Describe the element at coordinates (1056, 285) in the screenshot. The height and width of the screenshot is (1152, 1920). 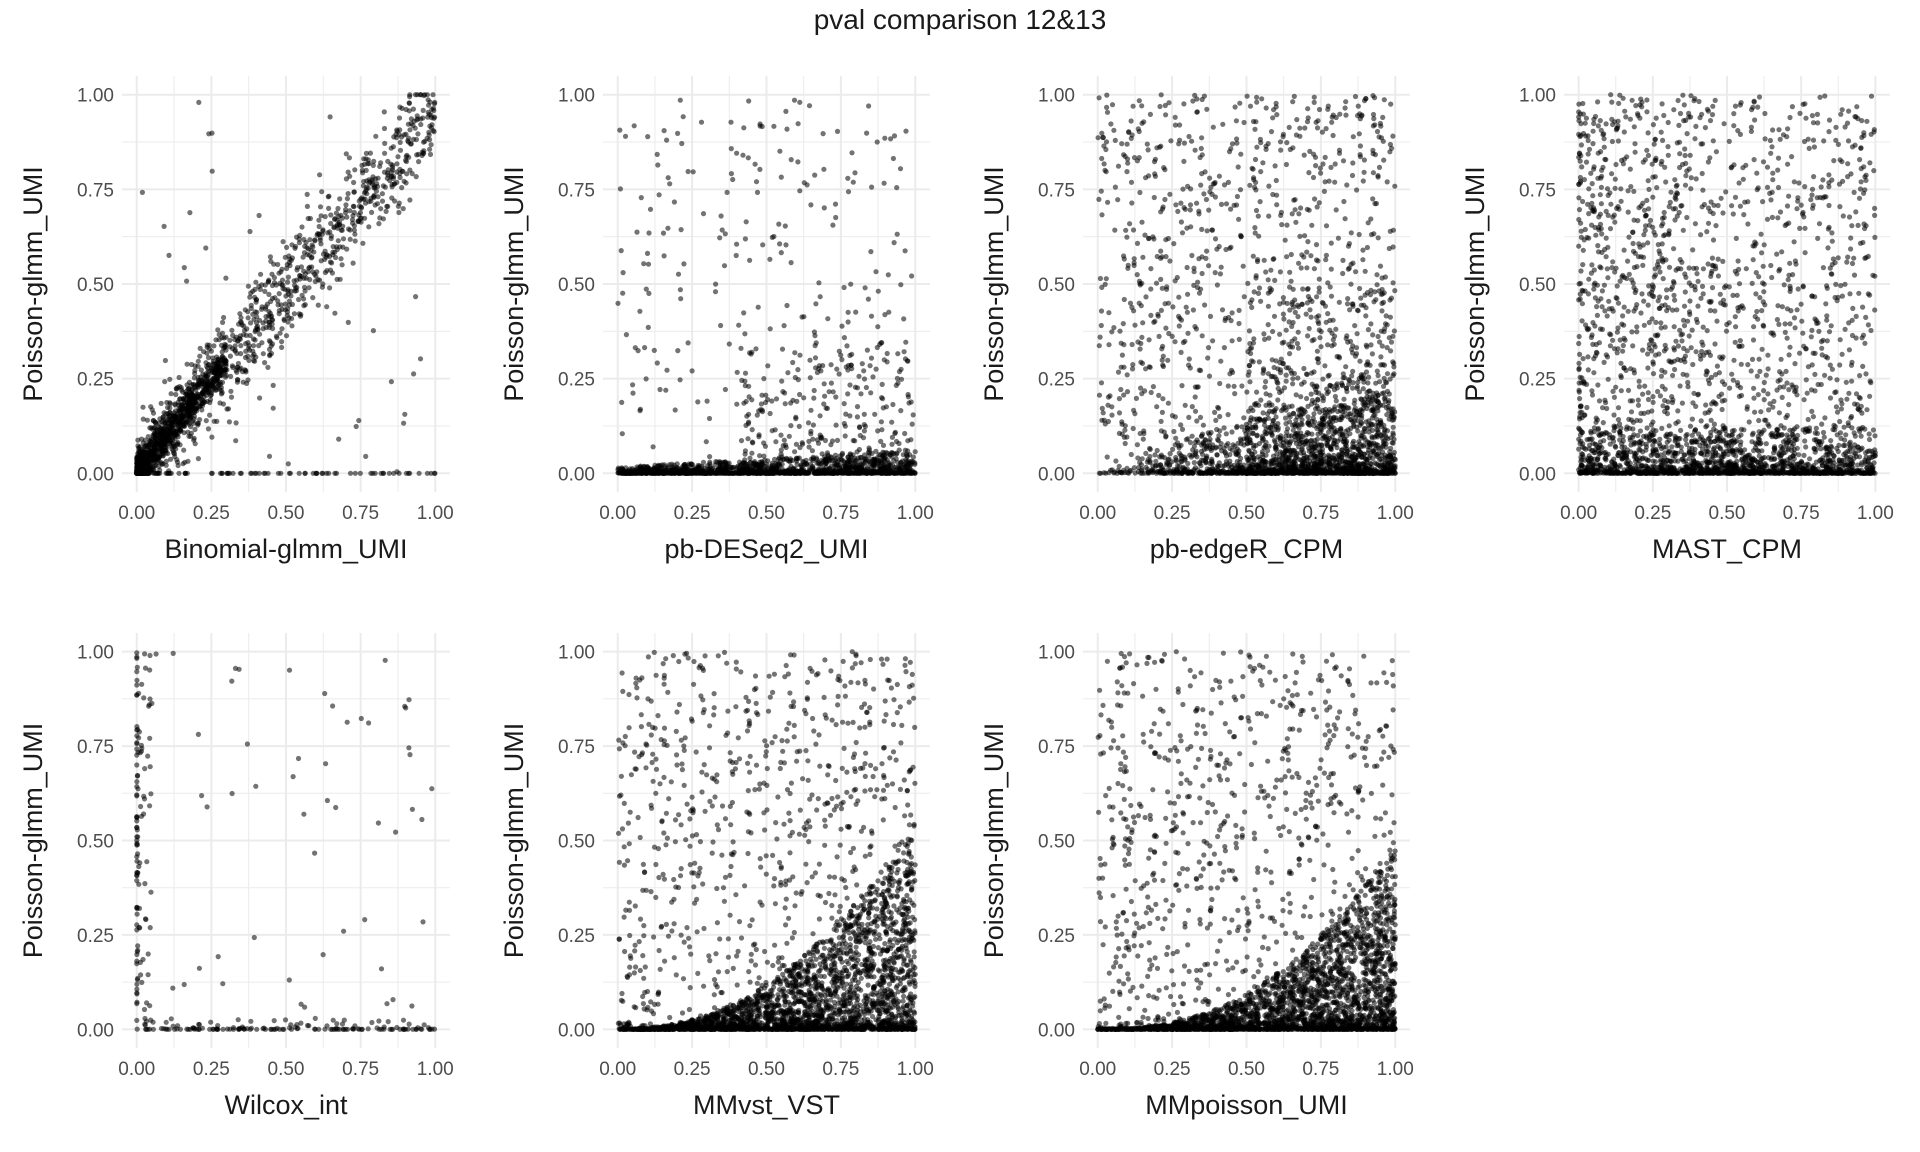
I see `y-tick-label: 0.50` at that location.